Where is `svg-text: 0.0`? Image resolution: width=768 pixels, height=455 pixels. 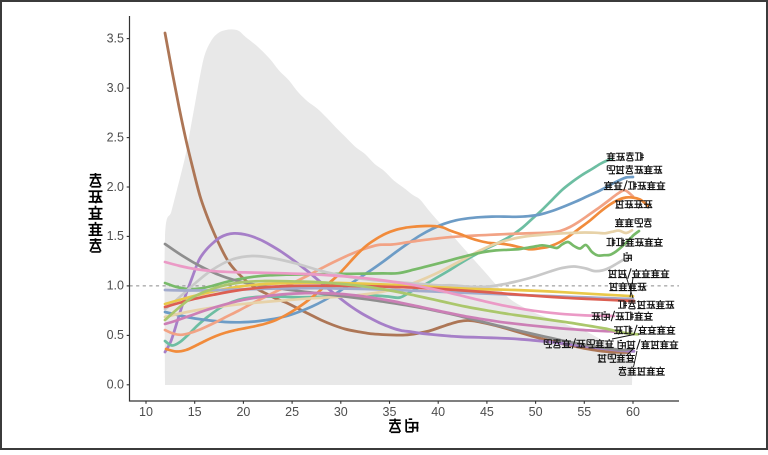 svg-text: 0.0 is located at coordinates (115, 385).